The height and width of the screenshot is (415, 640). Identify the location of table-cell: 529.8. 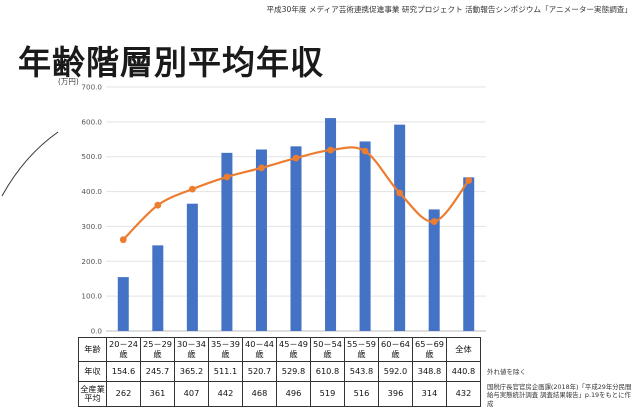
(293, 371).